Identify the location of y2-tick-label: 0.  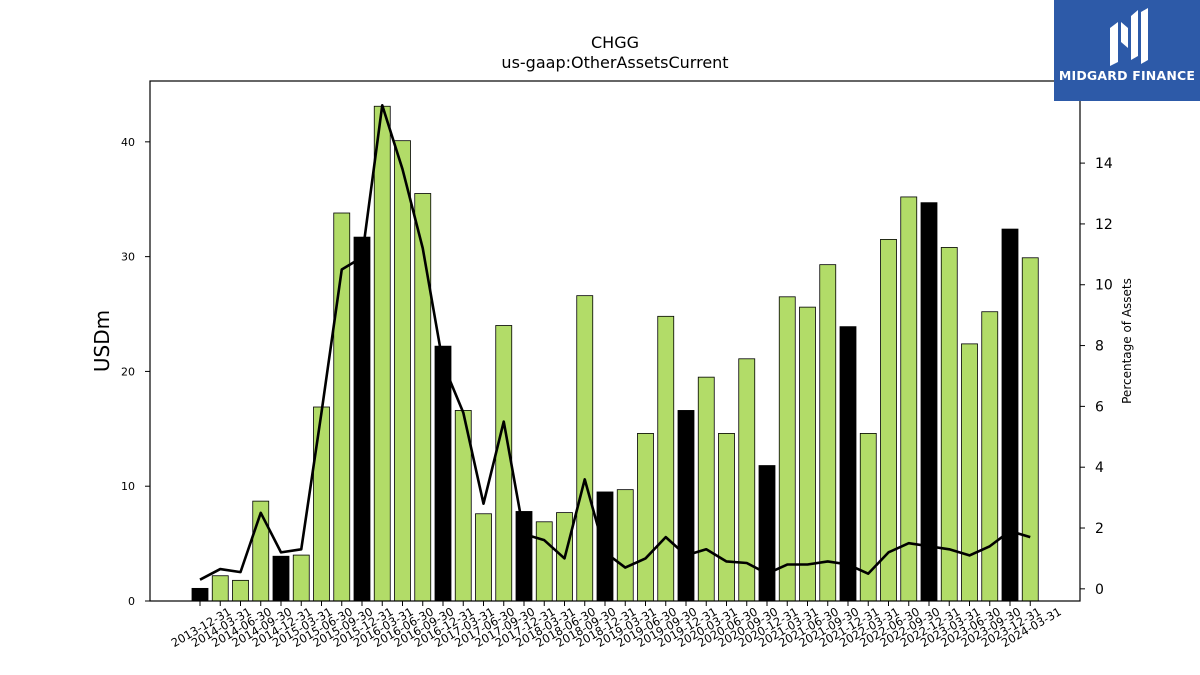
(1099, 590).